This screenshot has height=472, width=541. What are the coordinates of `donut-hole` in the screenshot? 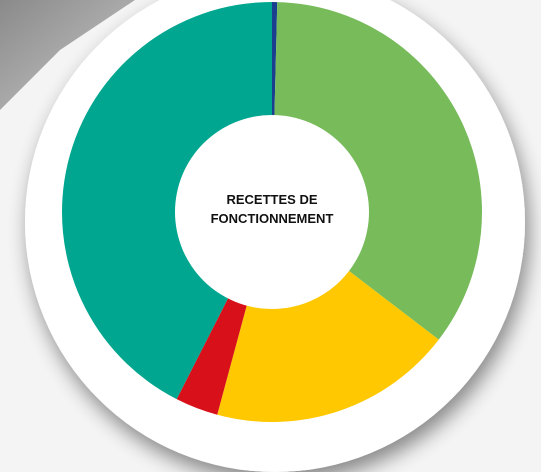 It's located at (272, 212).